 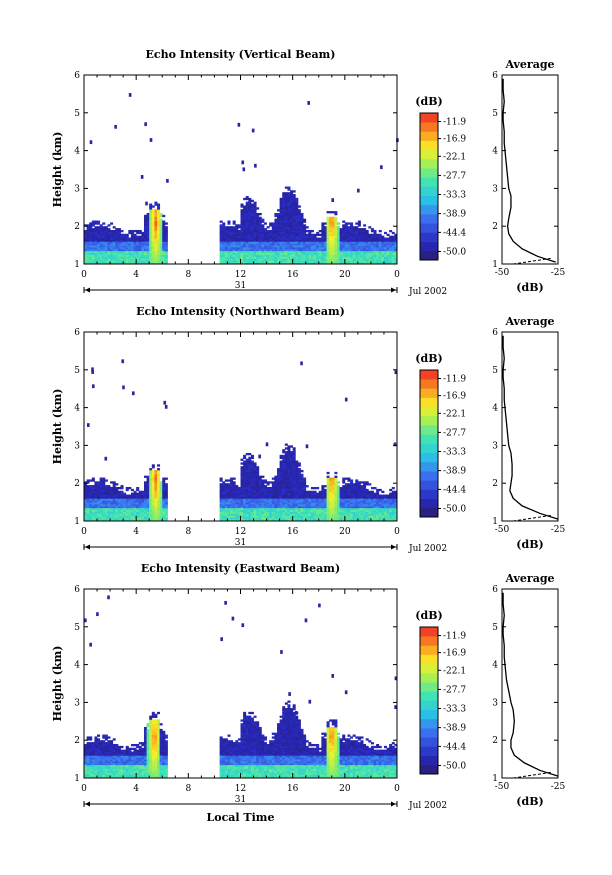 I want to click on colorbar-frame, so click(x=429, y=700).